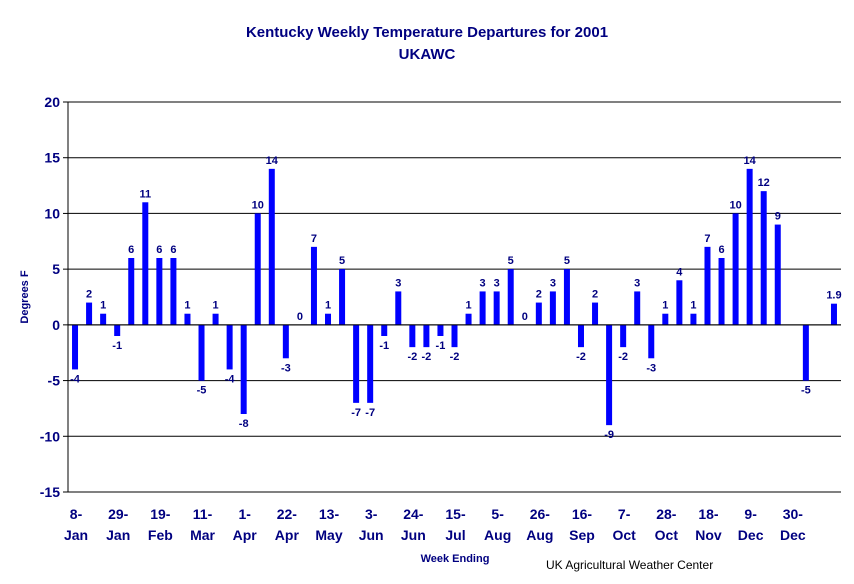  Describe the element at coordinates (160, 535) in the screenshot. I see `x-tick-label-month: Feb` at that location.